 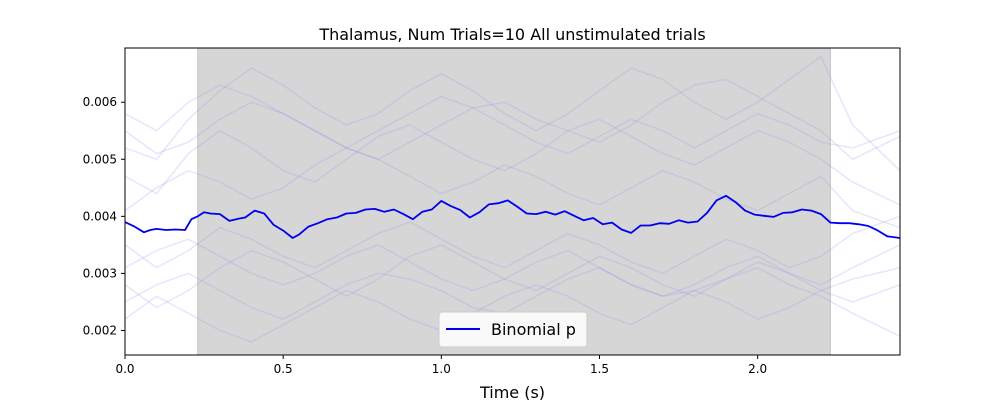 I want to click on x-axis-ticks: 0.0 0.5 1.0 1.5 2.0, so click(x=441, y=365).